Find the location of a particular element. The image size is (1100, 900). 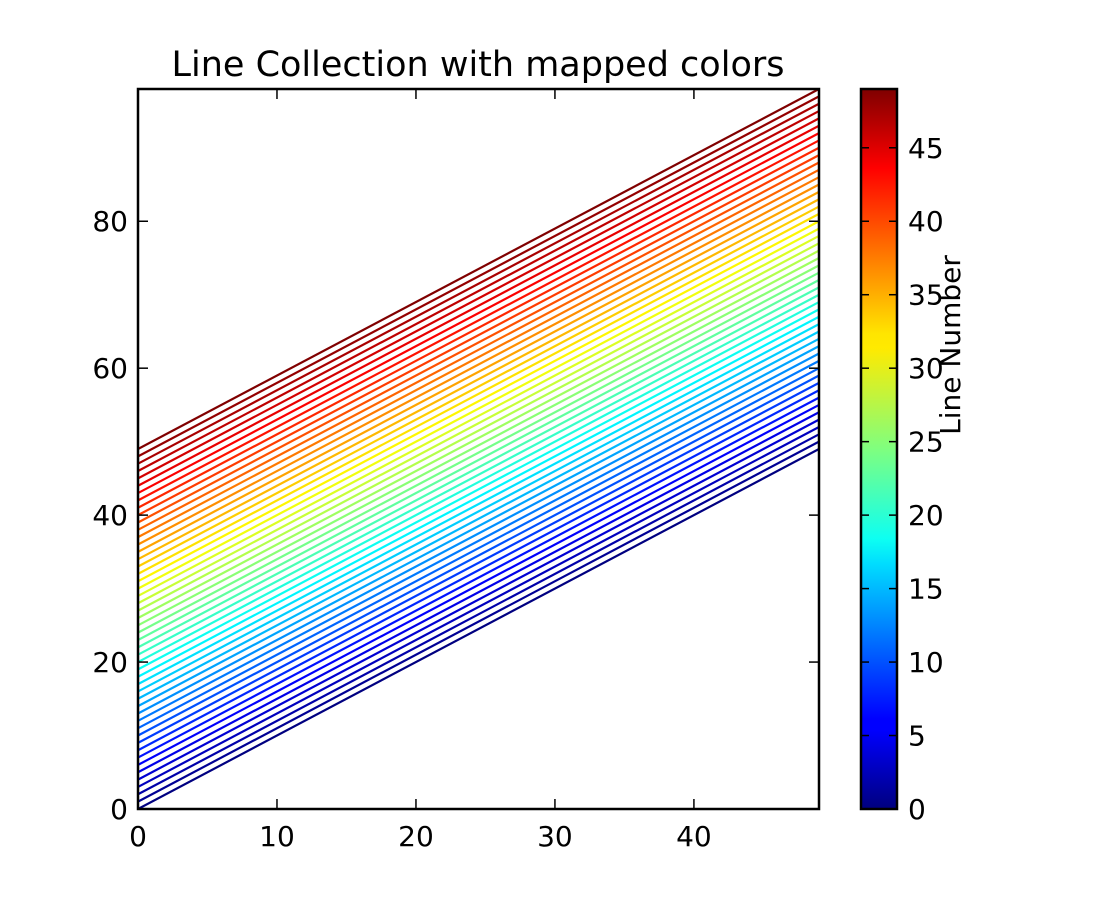

colorbar is located at coordinates (879, 449).